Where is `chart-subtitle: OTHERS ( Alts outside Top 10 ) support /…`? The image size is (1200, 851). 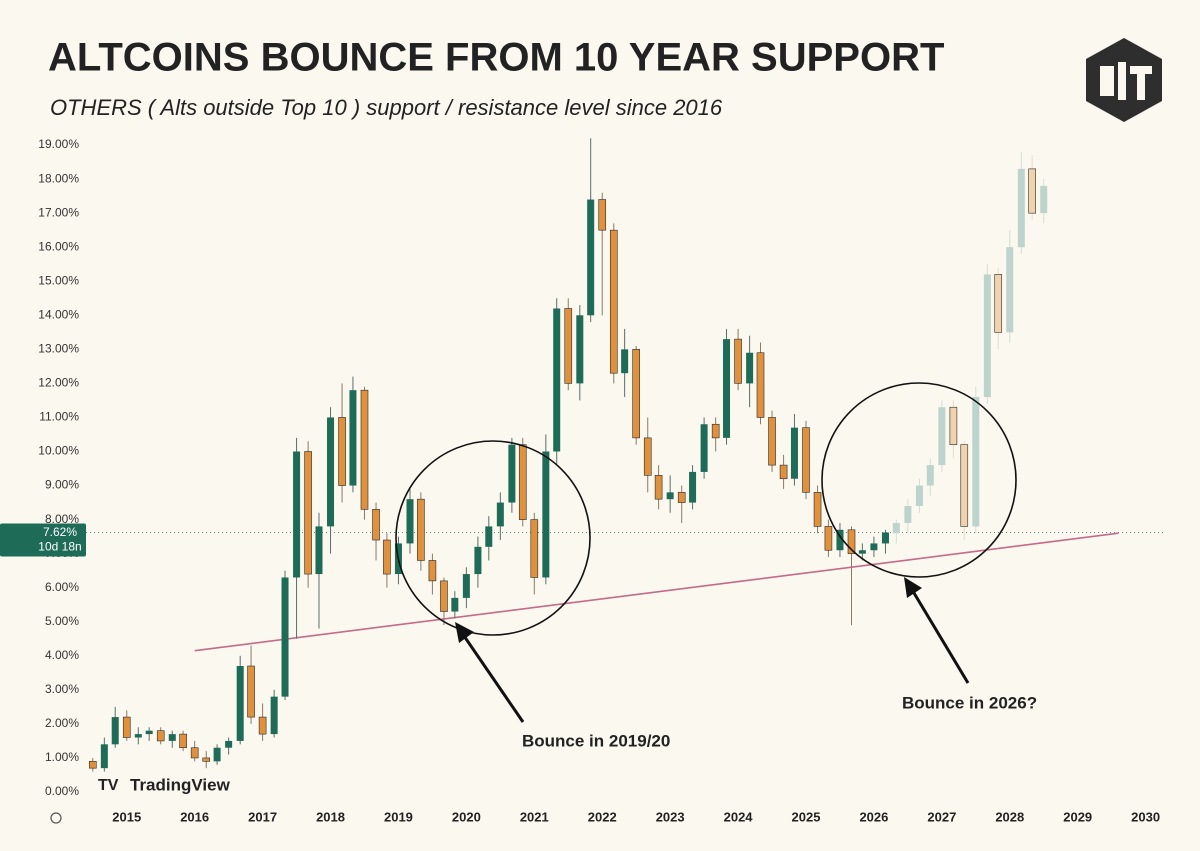 chart-subtitle: OTHERS ( Alts outside Top 10 ) support /… is located at coordinates (386, 107).